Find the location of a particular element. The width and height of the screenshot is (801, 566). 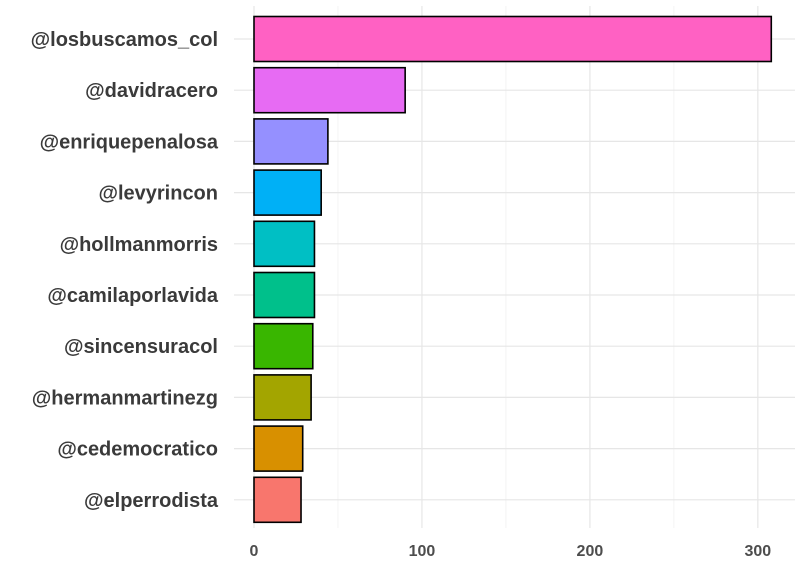

bar-levyrincon is located at coordinates (287, 192).